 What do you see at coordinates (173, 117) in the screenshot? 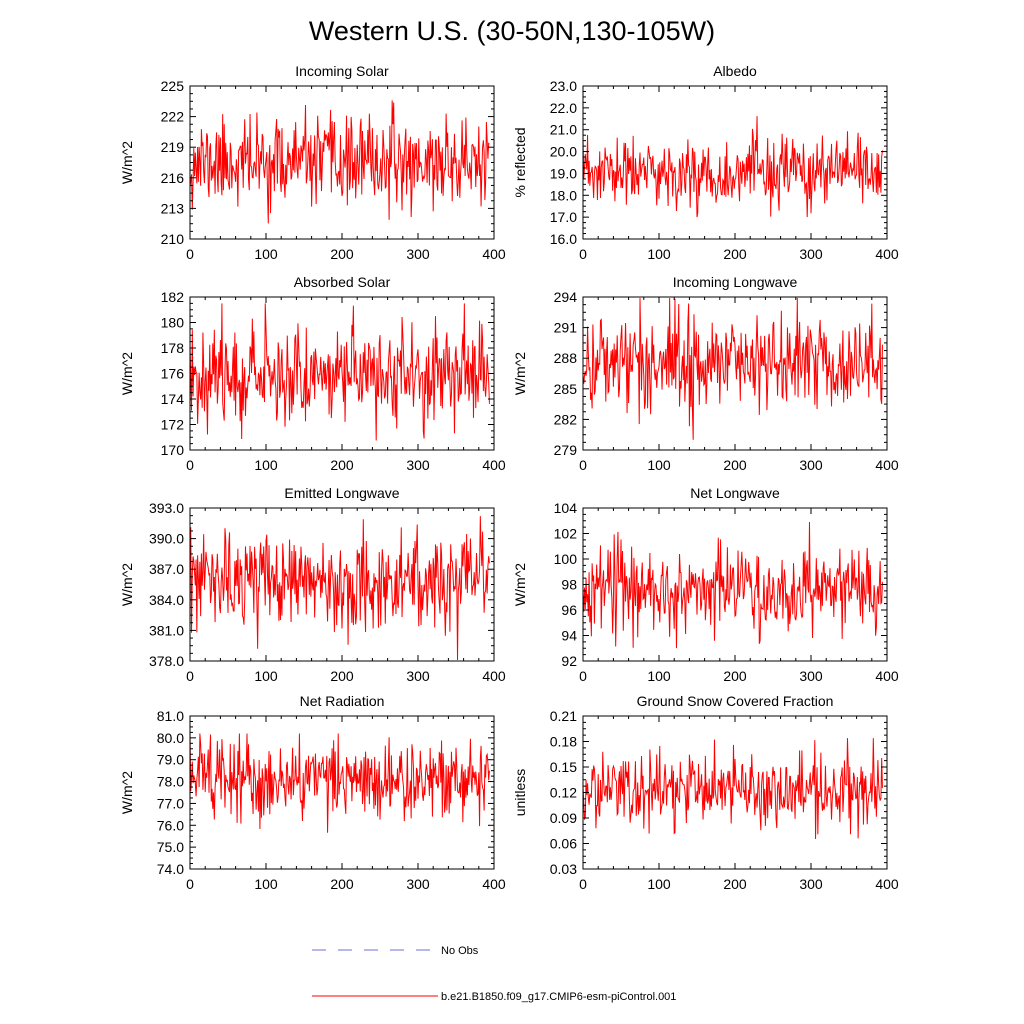
I see `y-tick-label: 222` at bounding box center [173, 117].